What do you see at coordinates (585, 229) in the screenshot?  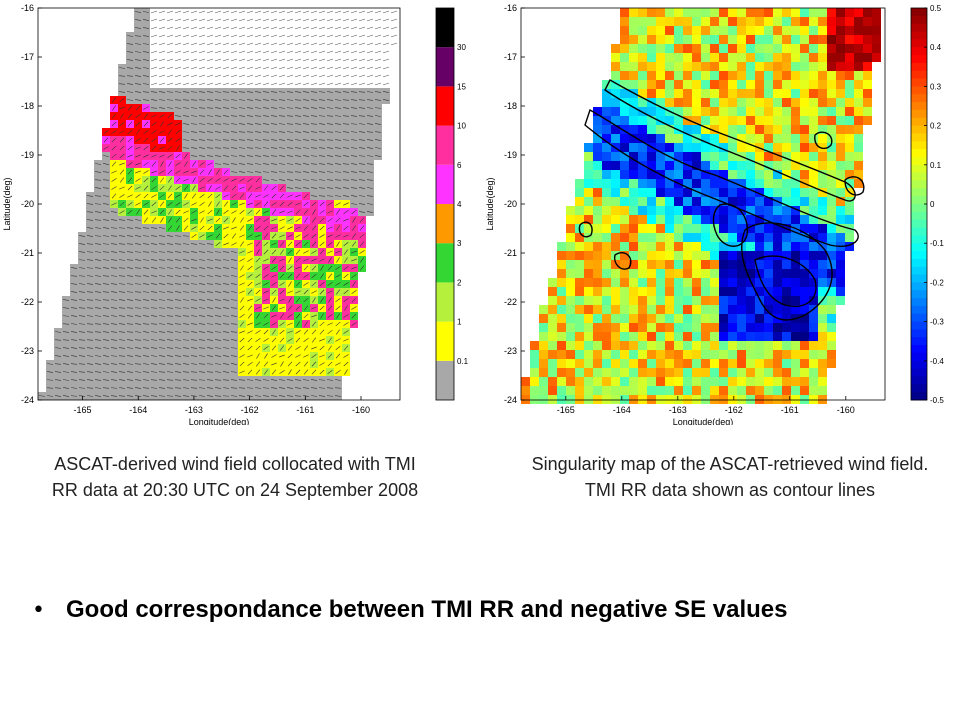 I see `rain-contour-line` at bounding box center [585, 229].